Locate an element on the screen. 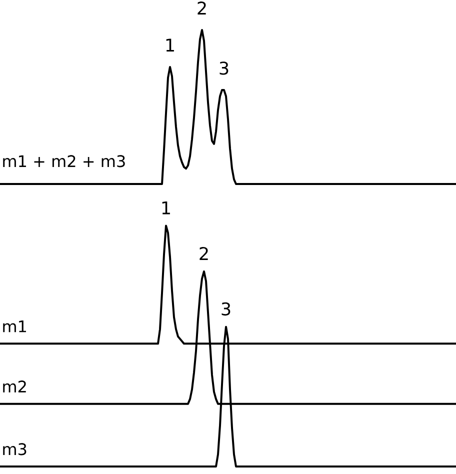  annotation: 2 is located at coordinates (204, 253).